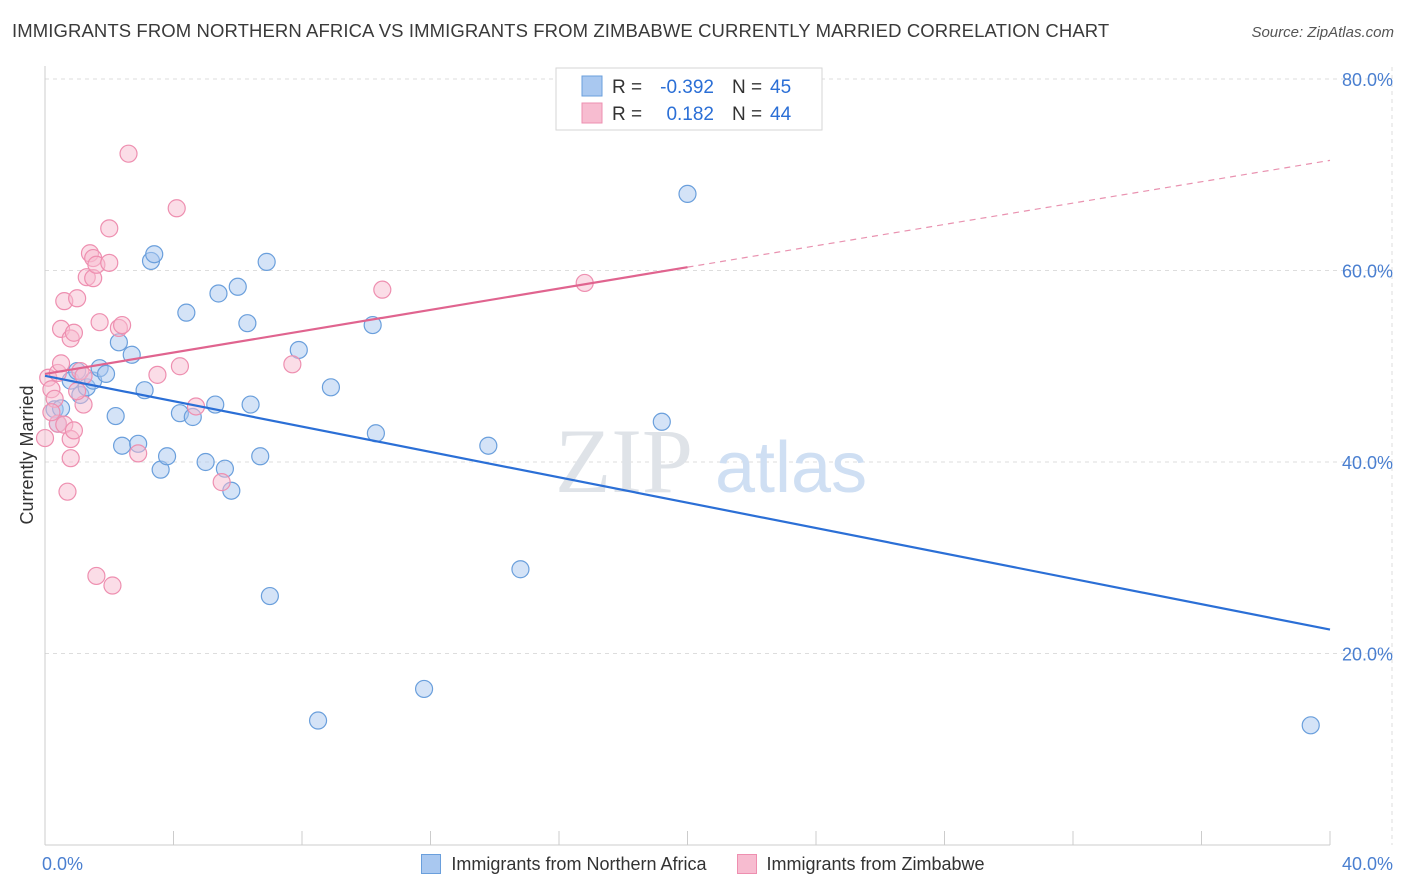 The height and width of the screenshot is (892, 1406). What do you see at coordinates (1367, 272) in the screenshot?
I see `y-tick-label: 60.0%` at bounding box center [1367, 272].